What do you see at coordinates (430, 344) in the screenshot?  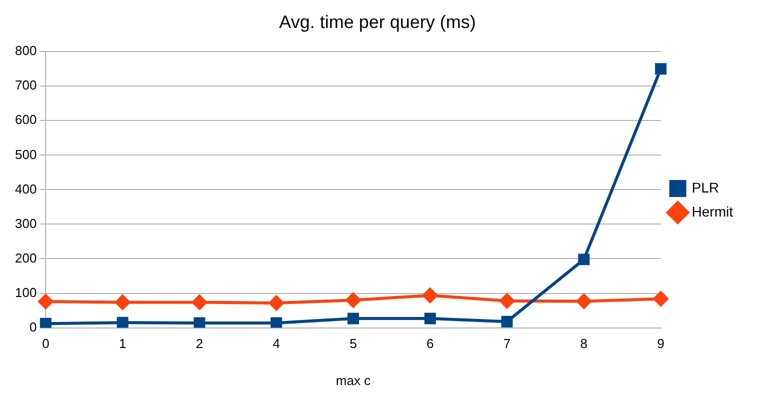 I see `x-tick-label: 6` at bounding box center [430, 344].